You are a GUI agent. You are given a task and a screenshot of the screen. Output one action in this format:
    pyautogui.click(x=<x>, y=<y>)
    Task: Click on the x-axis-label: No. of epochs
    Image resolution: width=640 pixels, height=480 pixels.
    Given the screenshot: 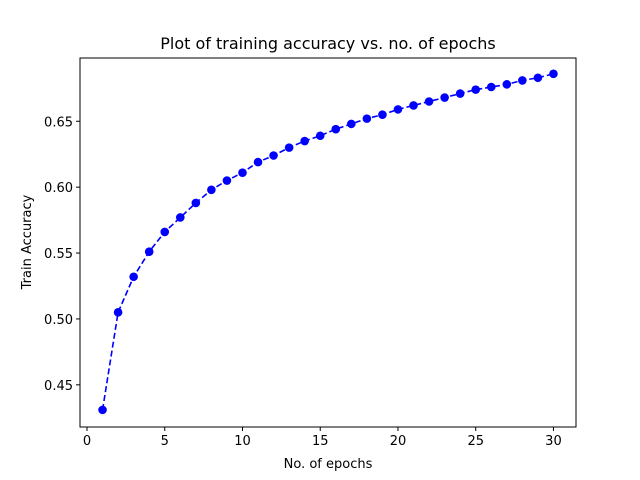 What is the action you would take?
    pyautogui.click(x=328, y=464)
    